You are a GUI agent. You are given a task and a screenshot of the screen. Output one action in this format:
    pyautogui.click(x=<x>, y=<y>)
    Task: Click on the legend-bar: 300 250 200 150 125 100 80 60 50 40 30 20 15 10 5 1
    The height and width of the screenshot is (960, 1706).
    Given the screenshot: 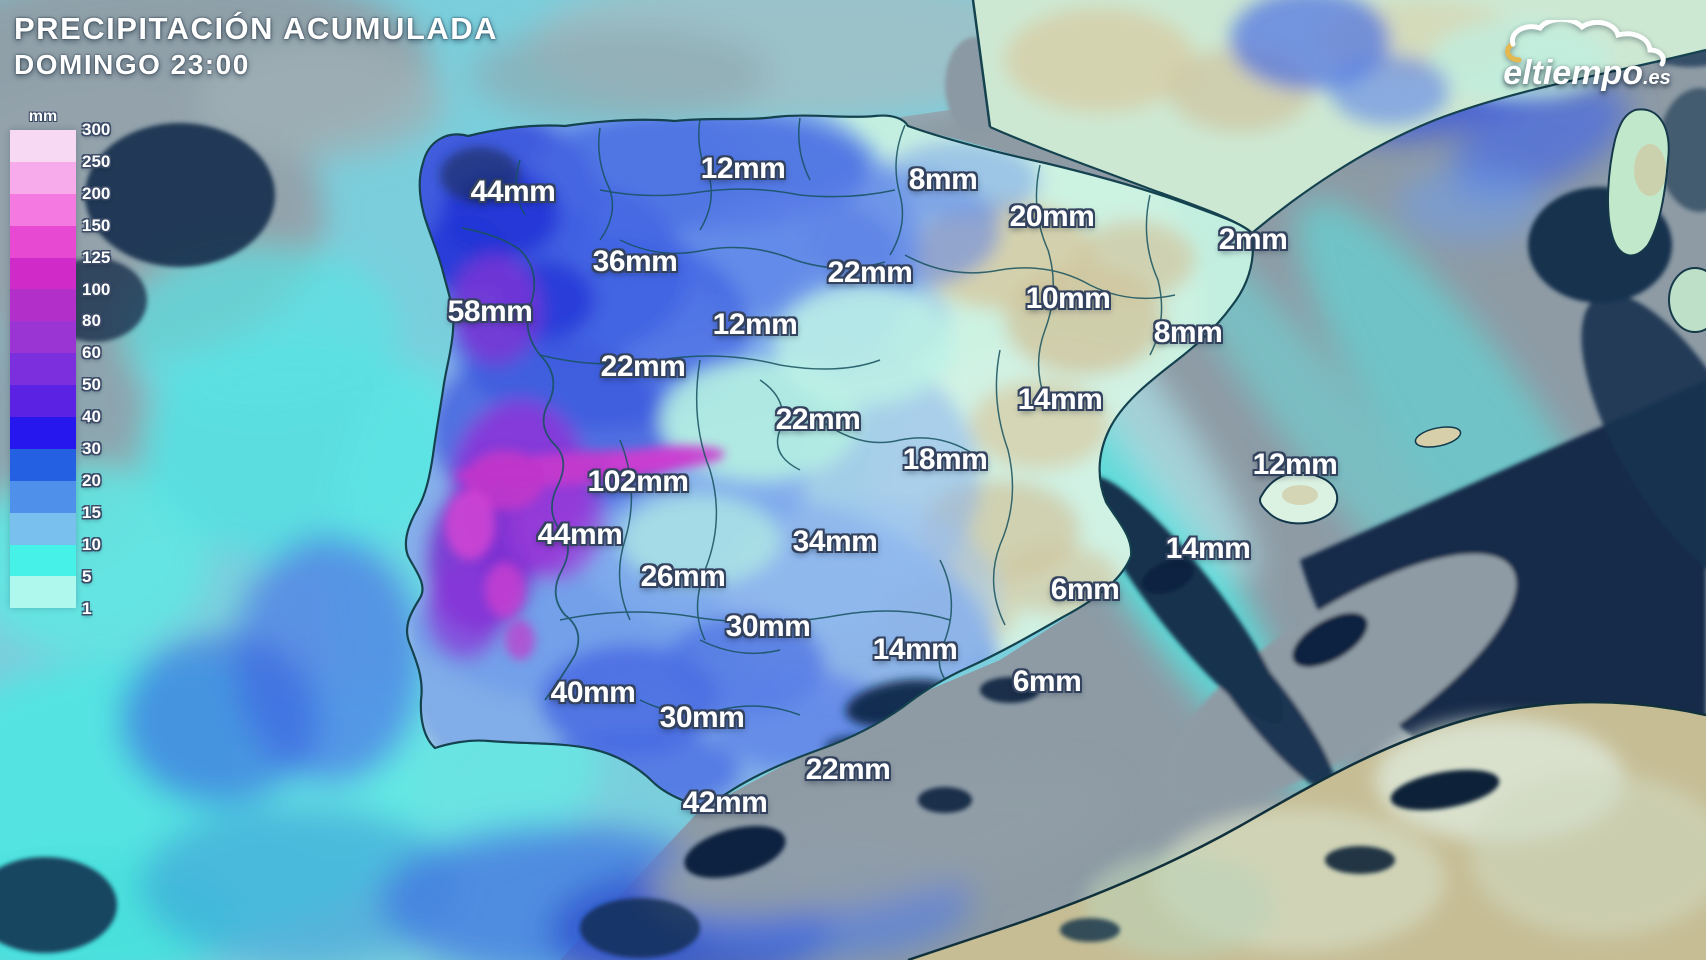 What is the action you would take?
    pyautogui.click(x=60, y=369)
    